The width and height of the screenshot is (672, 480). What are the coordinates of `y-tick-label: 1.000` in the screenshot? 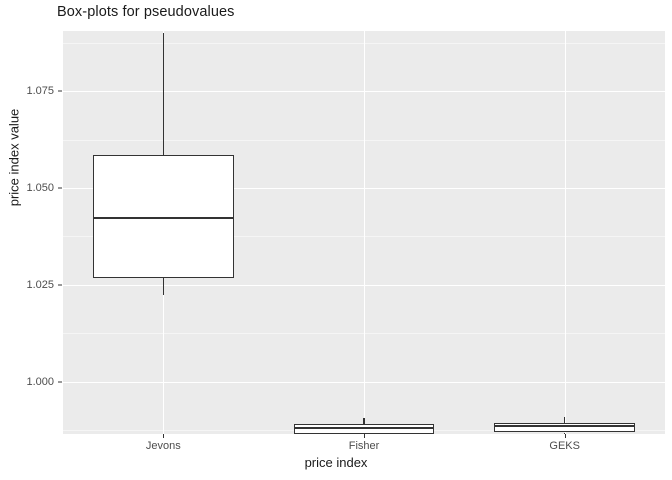 It's located at (40, 381).